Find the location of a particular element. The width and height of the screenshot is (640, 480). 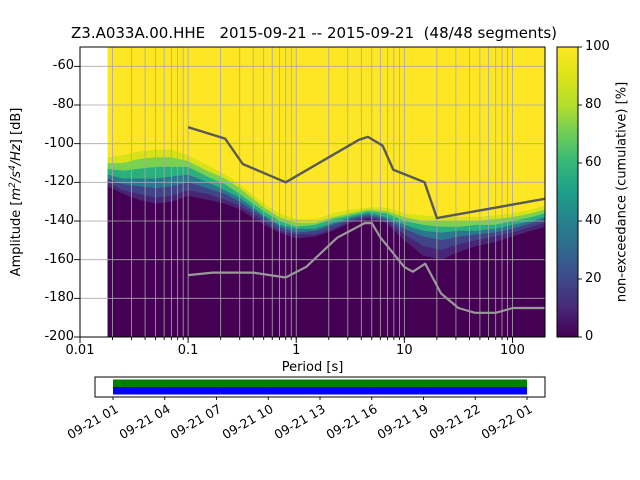

time-tick-label: 09-21 04 is located at coordinates (144, 422).